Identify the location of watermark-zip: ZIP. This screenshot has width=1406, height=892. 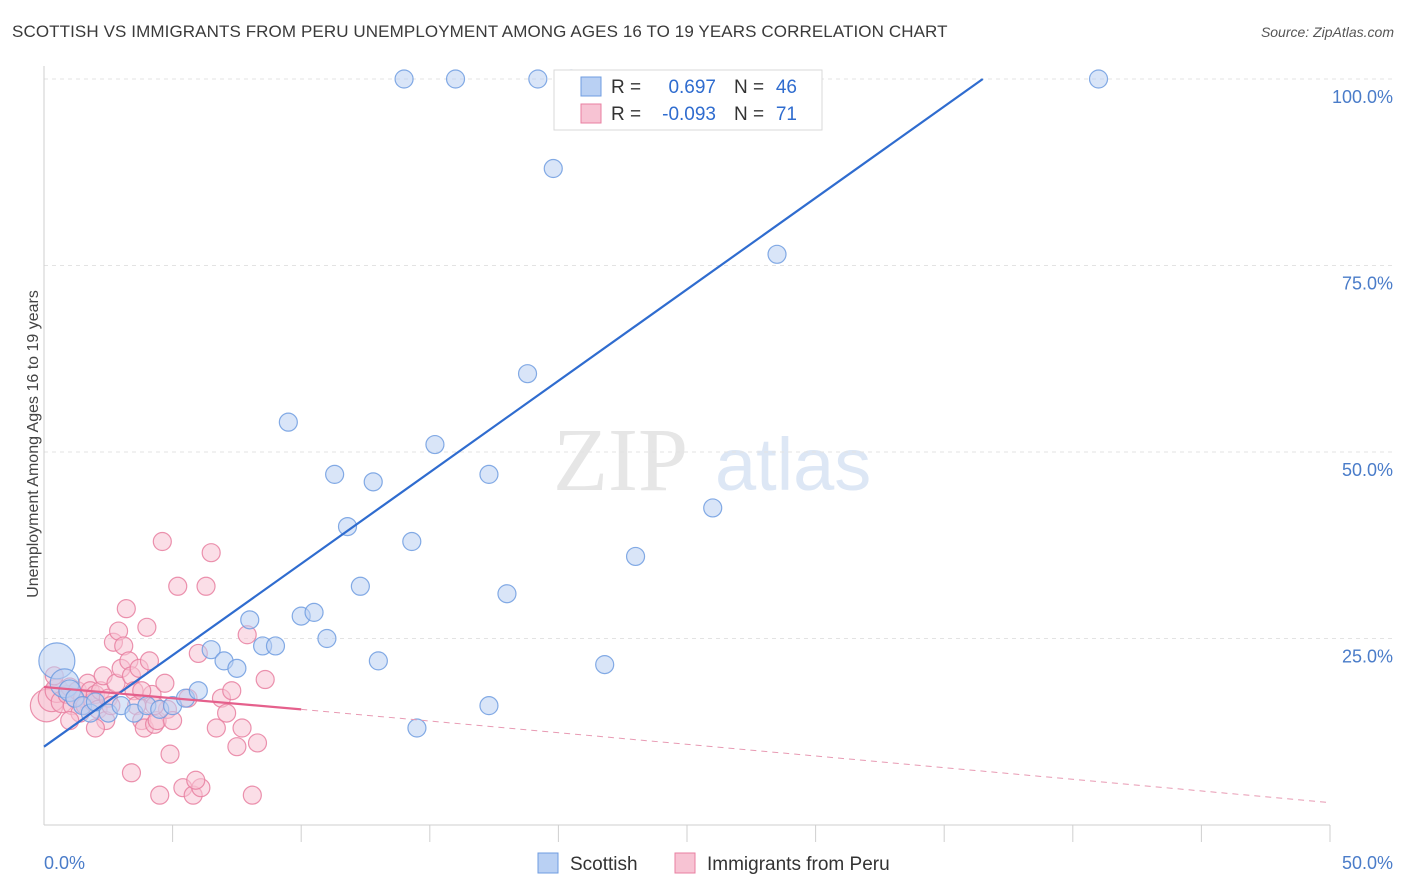
(620, 460).